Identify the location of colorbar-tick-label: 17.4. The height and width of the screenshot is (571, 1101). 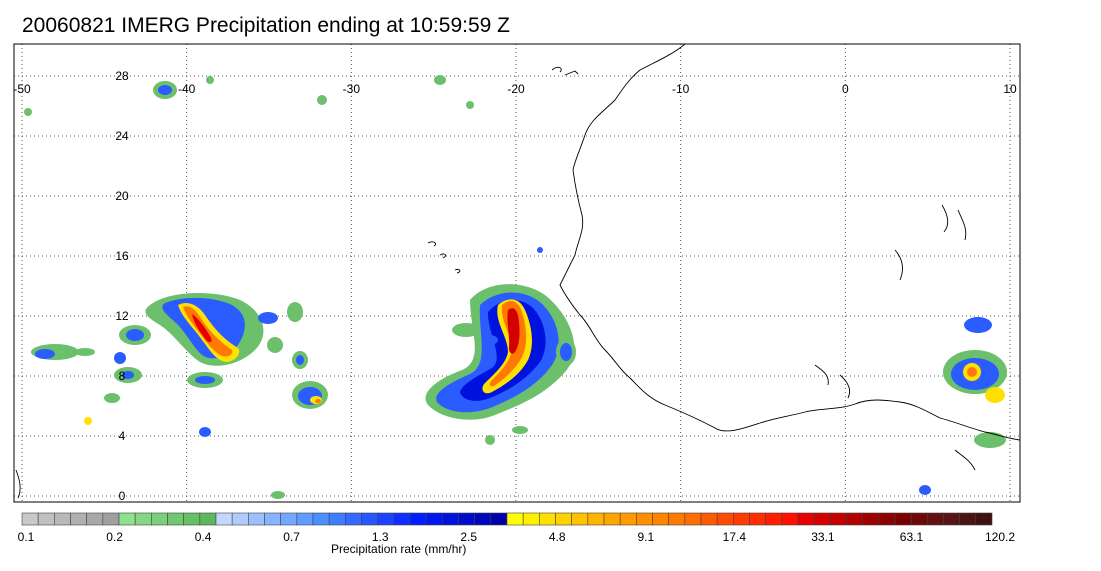
(735, 537).